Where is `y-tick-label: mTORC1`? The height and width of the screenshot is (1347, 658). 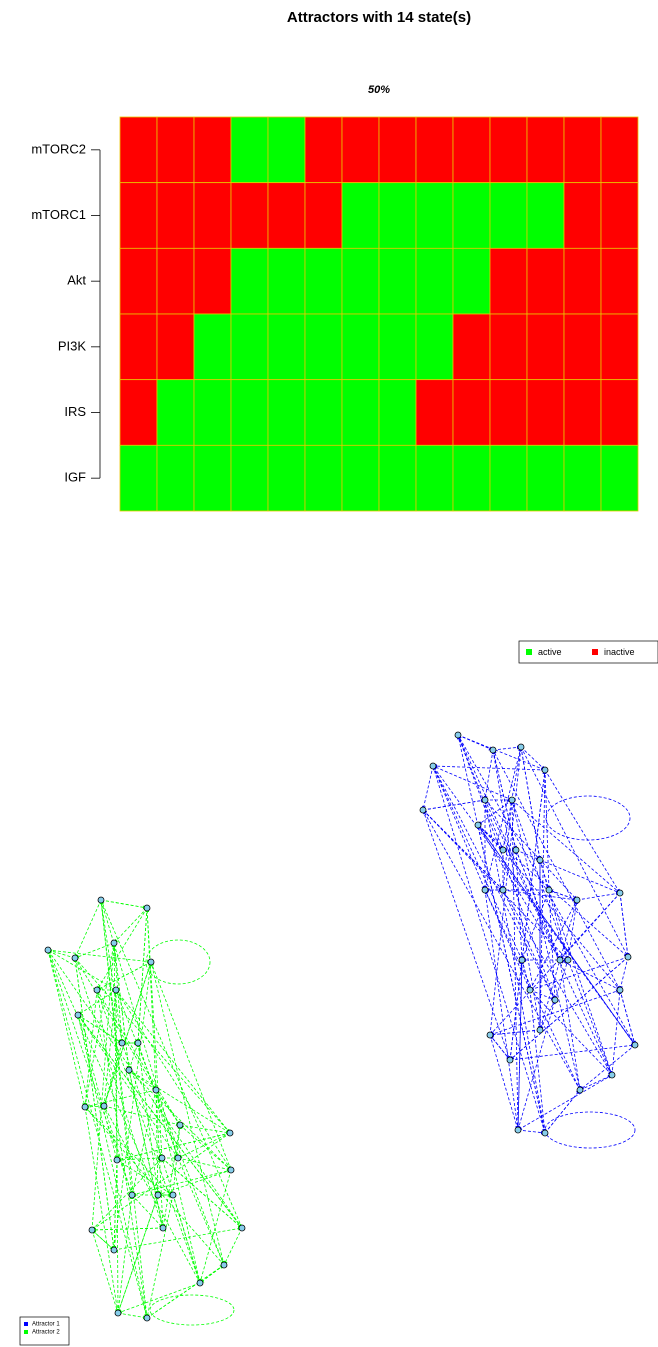 y-tick-label: mTORC1 is located at coordinates (58, 214).